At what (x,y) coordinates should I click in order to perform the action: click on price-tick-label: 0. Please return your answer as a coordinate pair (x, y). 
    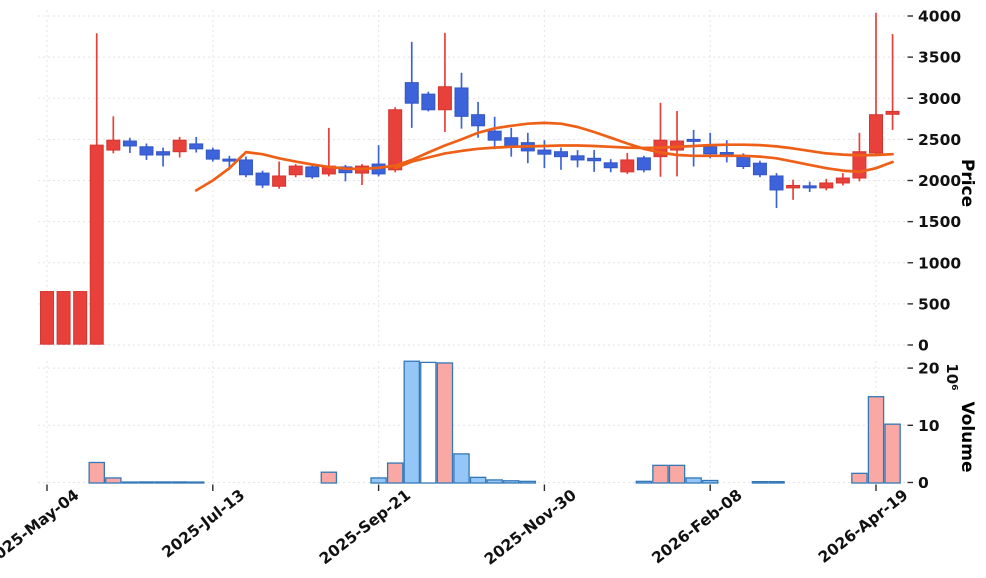
    Looking at the image, I should click on (923, 346).